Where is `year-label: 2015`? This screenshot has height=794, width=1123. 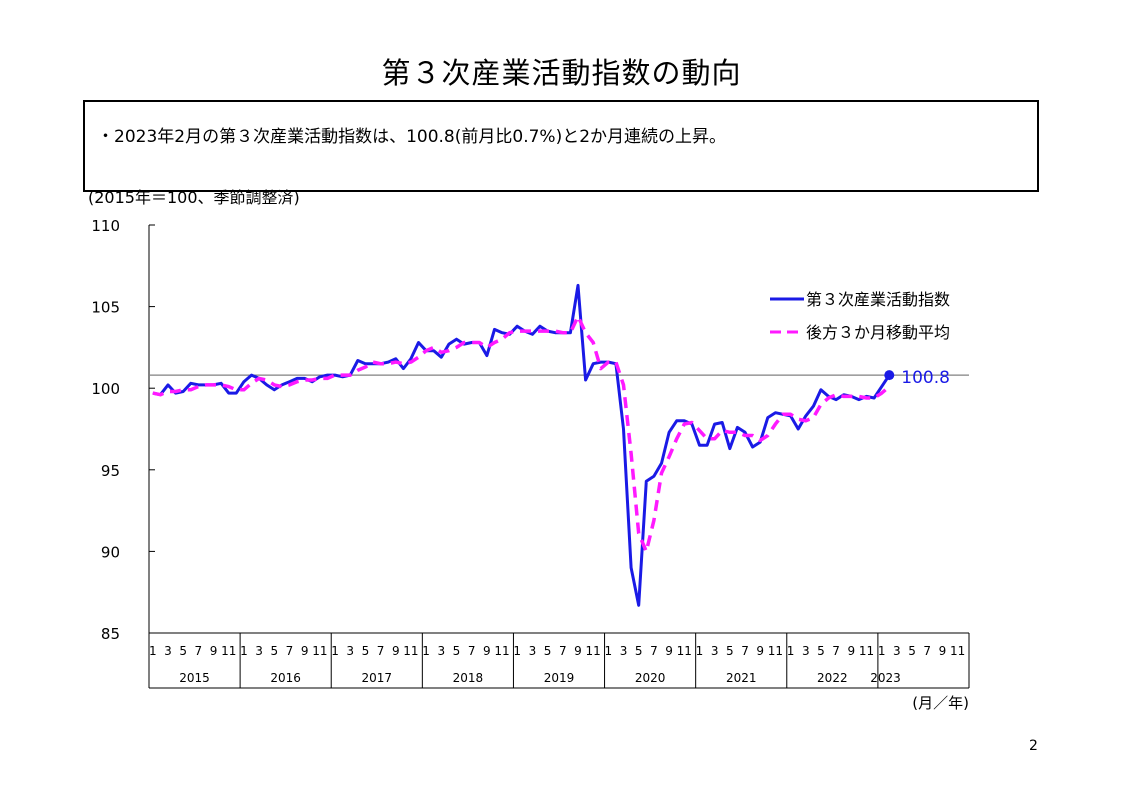
year-label: 2015 is located at coordinates (194, 678).